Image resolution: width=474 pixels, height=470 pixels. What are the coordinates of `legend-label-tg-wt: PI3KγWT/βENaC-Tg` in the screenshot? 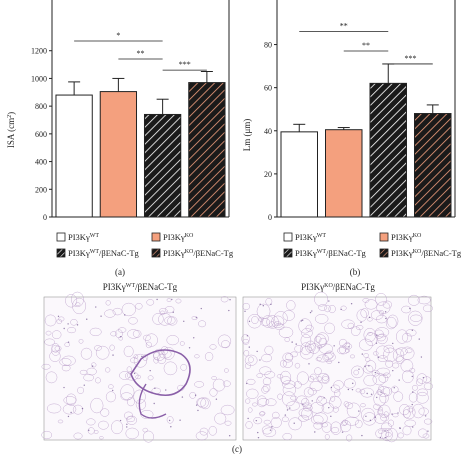 It's located at (104, 253).